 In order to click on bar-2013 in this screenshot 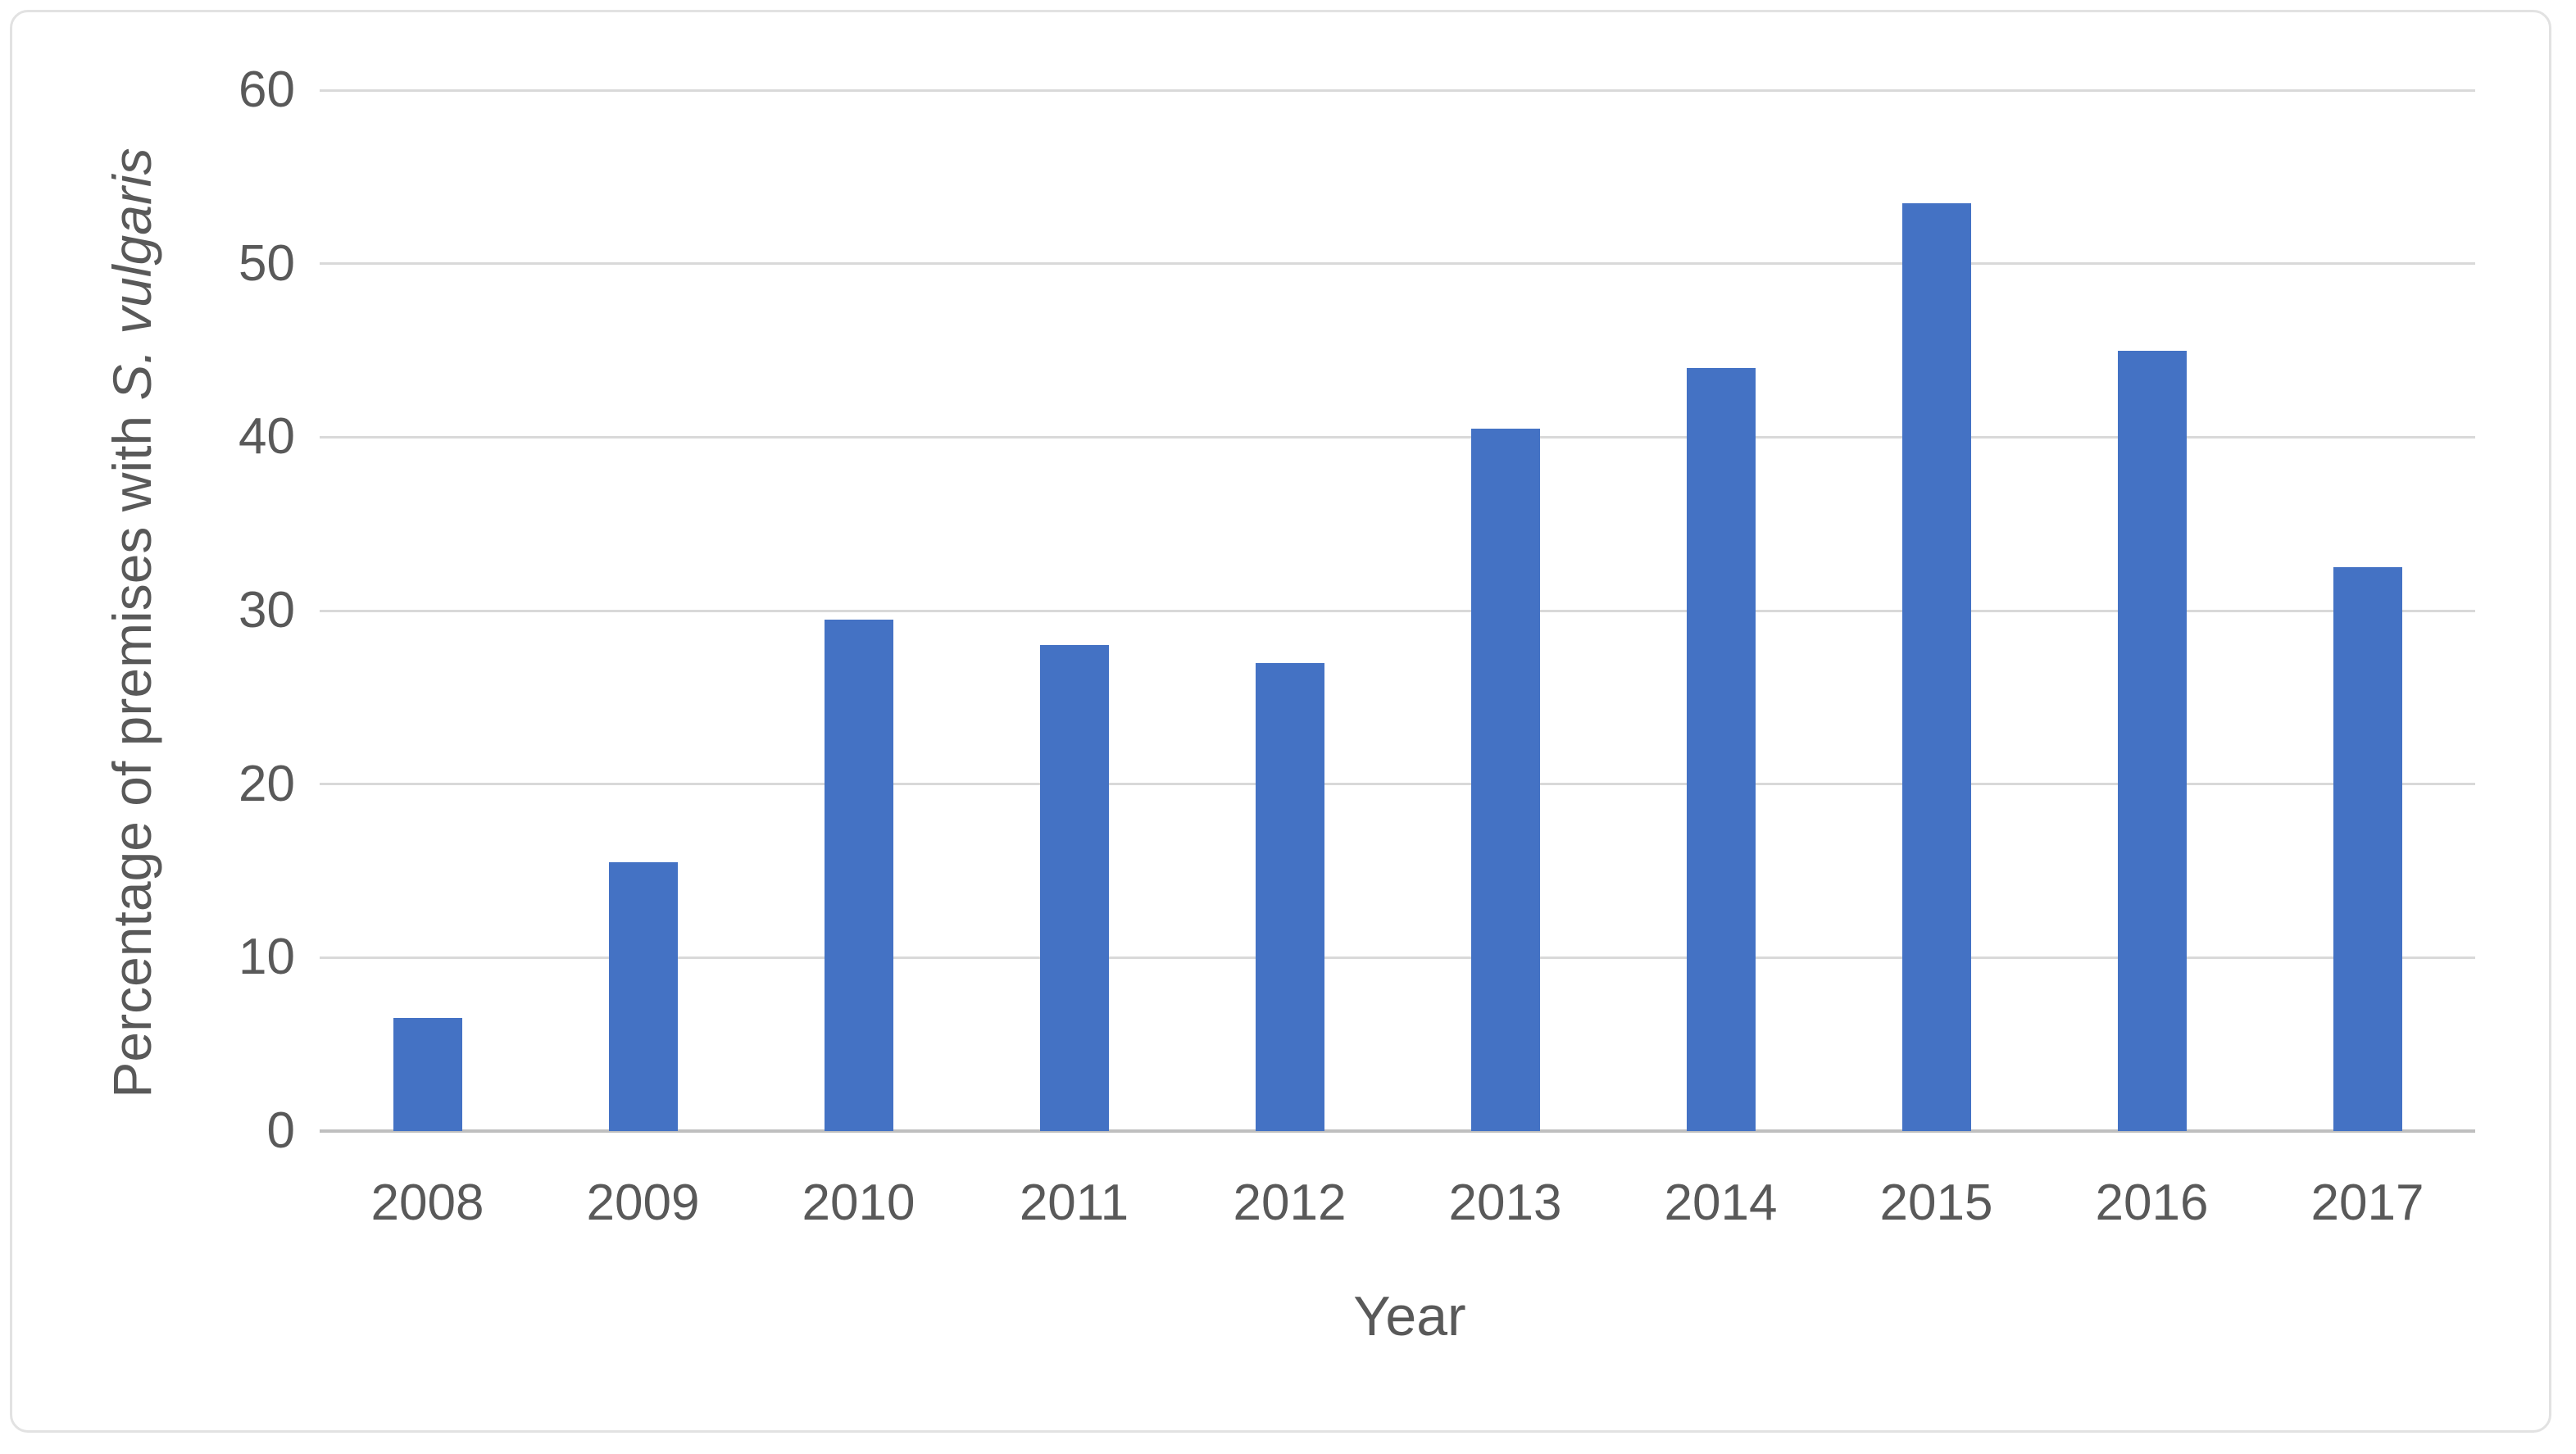, I will do `click(1505, 779)`.